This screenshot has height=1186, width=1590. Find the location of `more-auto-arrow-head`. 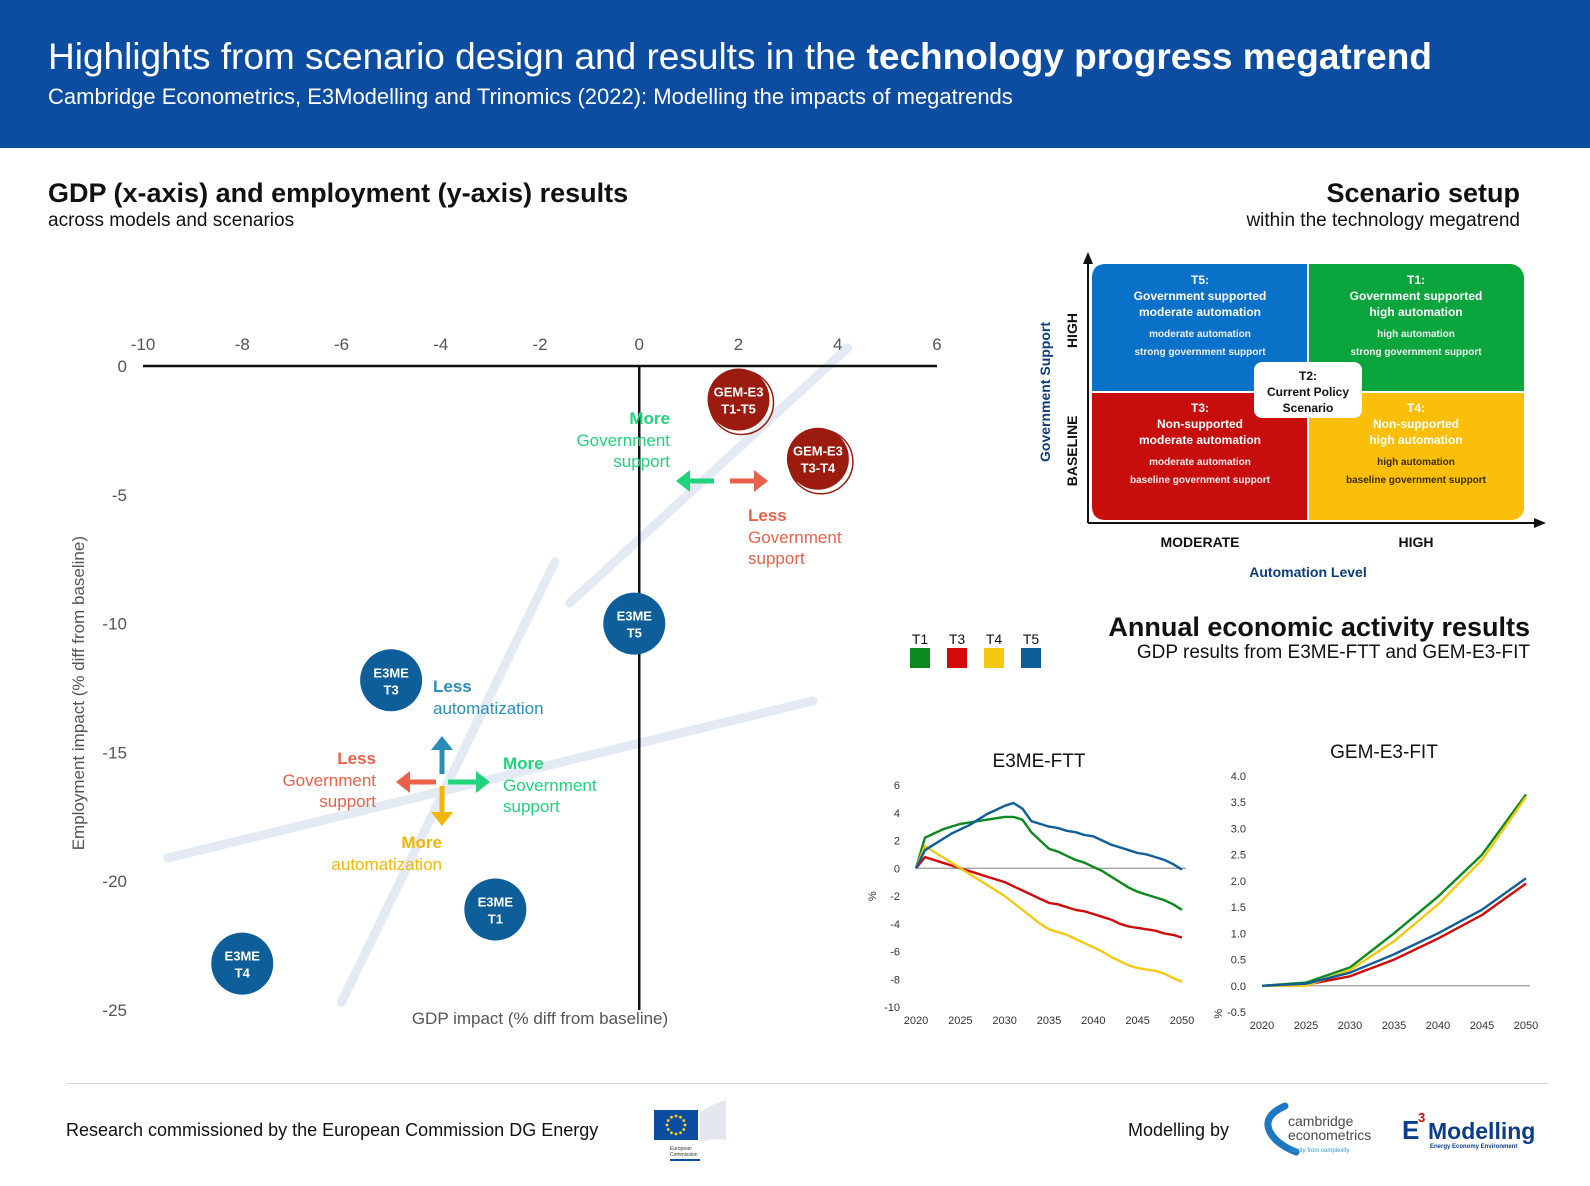

more-auto-arrow-head is located at coordinates (442, 819).